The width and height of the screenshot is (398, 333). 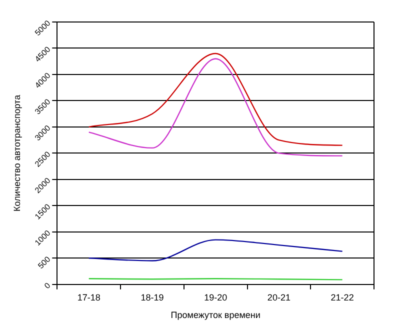 I want to click on x-tick-label: 19-20, so click(x=216, y=297).